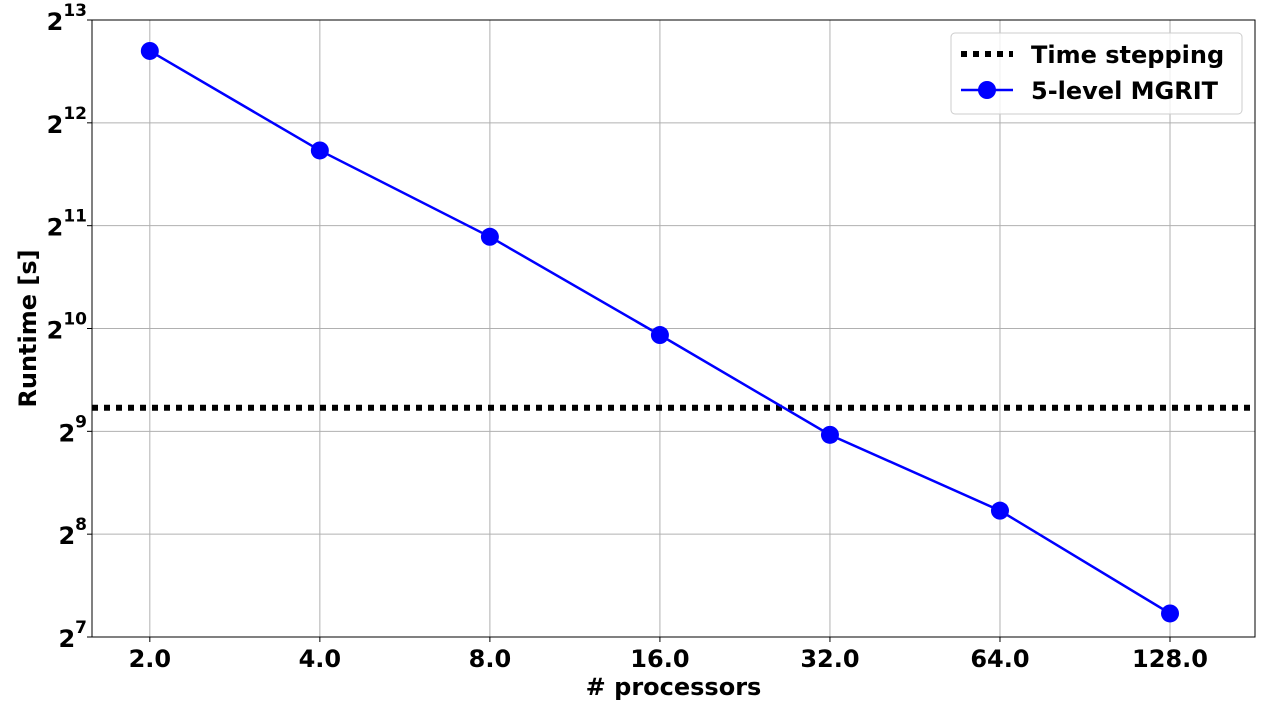 The image size is (1264, 710). I want to click on y-tick-label: 212, so click(67, 121).